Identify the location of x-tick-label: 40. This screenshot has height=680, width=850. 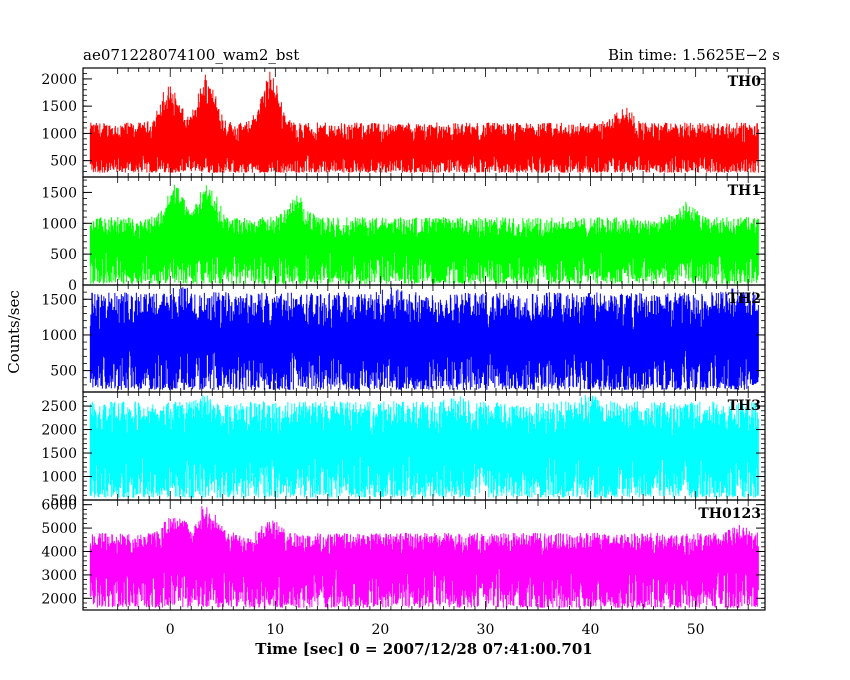
(591, 630).